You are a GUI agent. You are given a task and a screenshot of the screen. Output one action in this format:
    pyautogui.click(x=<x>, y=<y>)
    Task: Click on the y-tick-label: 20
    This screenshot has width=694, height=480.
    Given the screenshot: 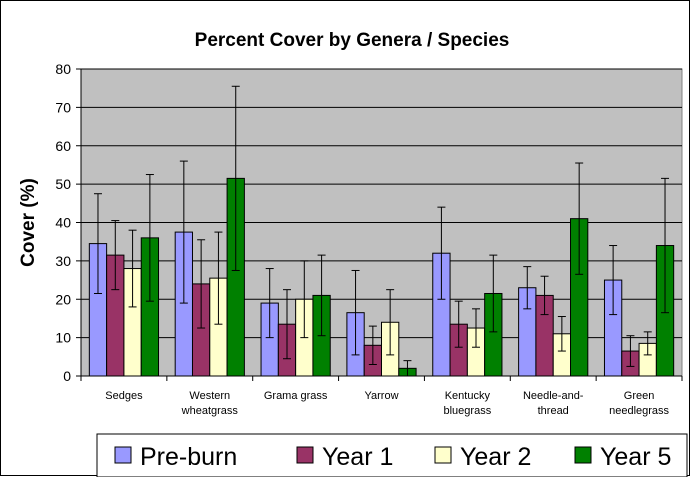 What is the action you would take?
    pyautogui.click(x=63, y=299)
    